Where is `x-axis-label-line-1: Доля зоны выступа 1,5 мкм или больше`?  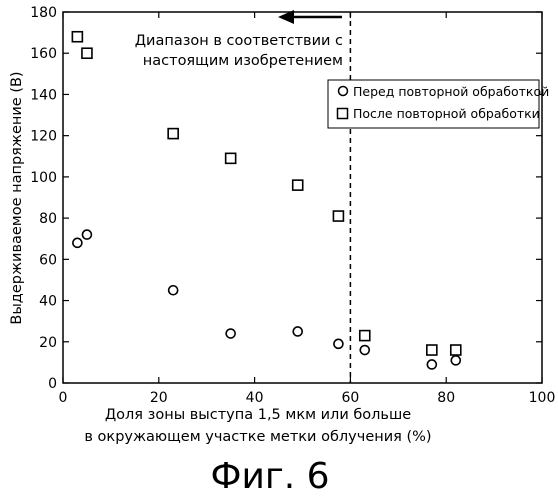
x-axis-label-line-1: Доля зоны выступа 1,5 мкм или больше is located at coordinates (258, 415).